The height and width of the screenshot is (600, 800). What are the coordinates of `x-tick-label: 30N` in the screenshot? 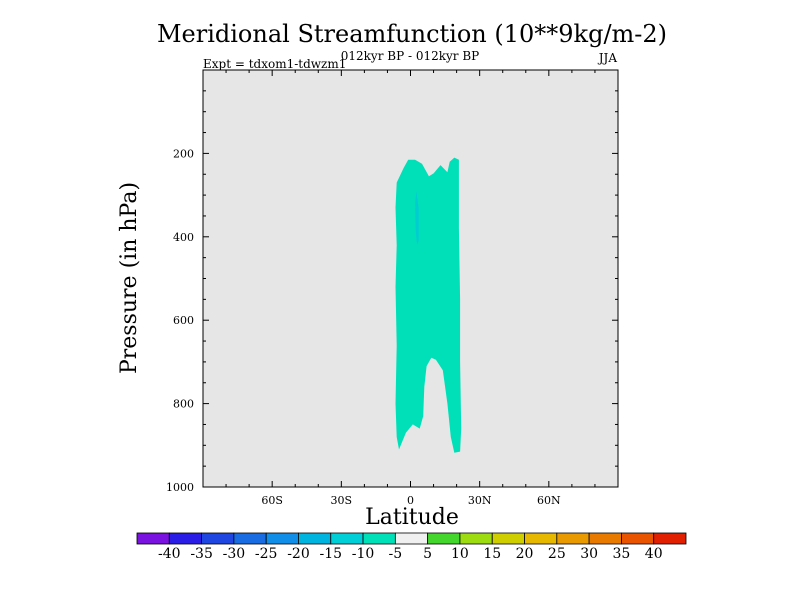 It's located at (480, 500).